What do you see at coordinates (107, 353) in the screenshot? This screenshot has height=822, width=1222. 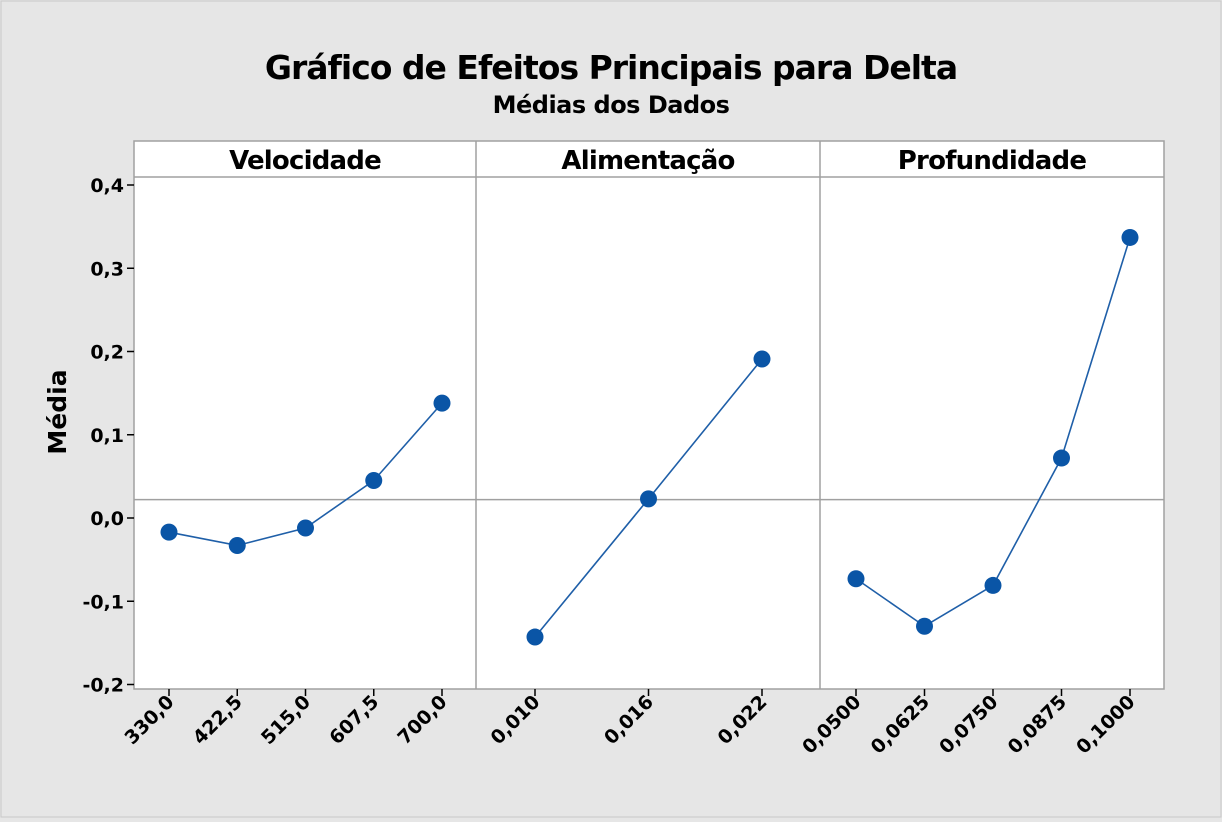 I see `y-tick-label: 0,2` at bounding box center [107, 353].